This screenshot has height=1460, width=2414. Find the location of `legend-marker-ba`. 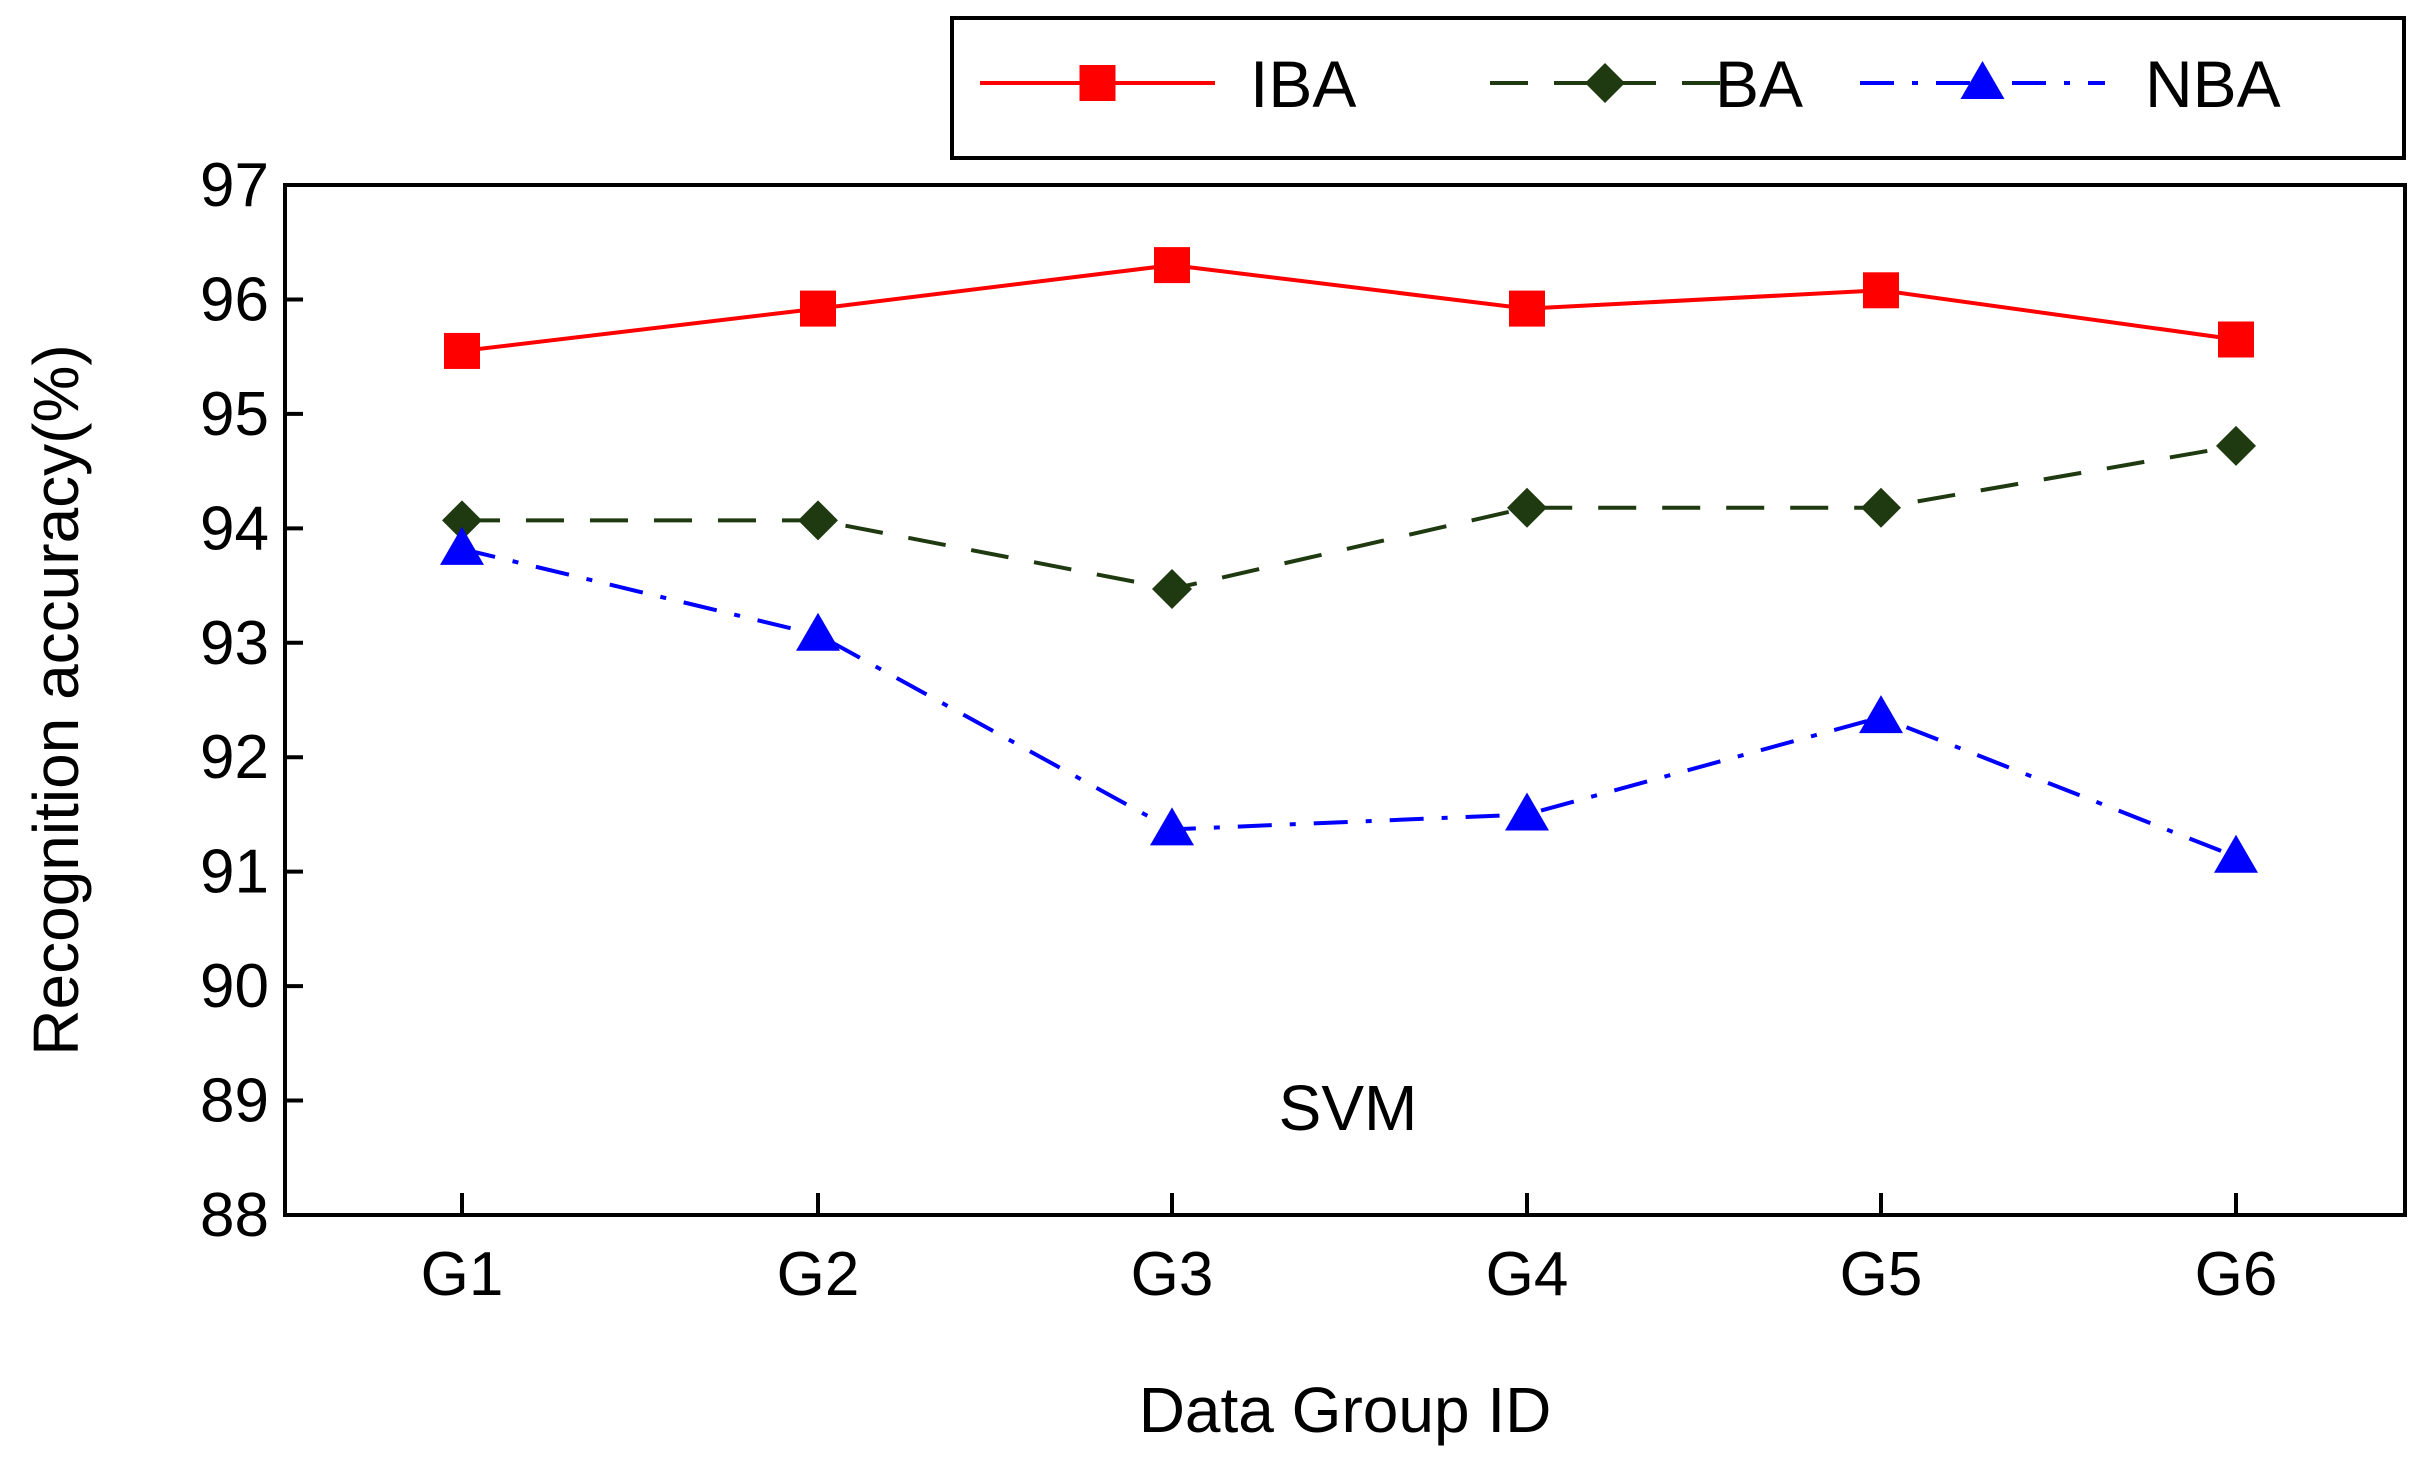

legend-marker-ba is located at coordinates (1605, 83).